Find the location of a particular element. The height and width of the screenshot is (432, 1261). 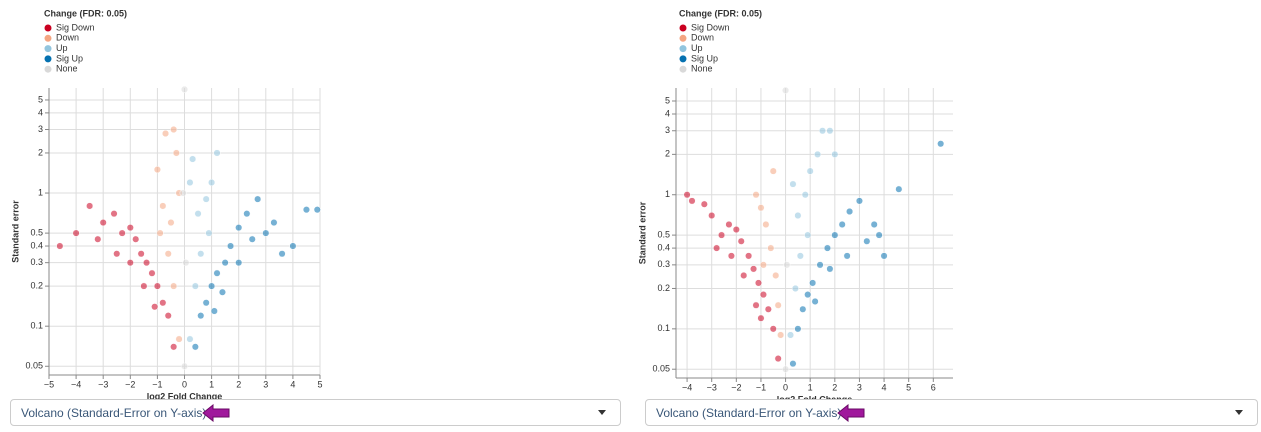

caret is located at coordinates (602, 412).